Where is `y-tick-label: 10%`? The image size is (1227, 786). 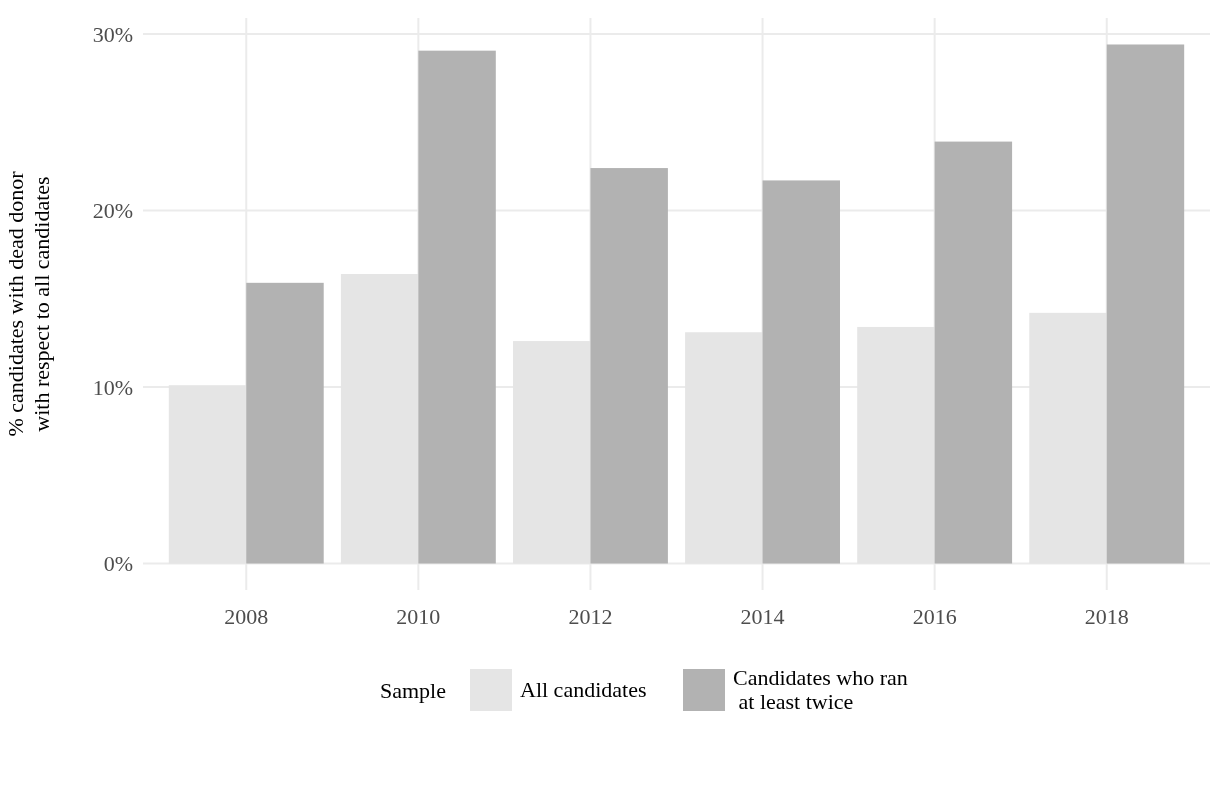 y-tick-label: 10% is located at coordinates (112, 387).